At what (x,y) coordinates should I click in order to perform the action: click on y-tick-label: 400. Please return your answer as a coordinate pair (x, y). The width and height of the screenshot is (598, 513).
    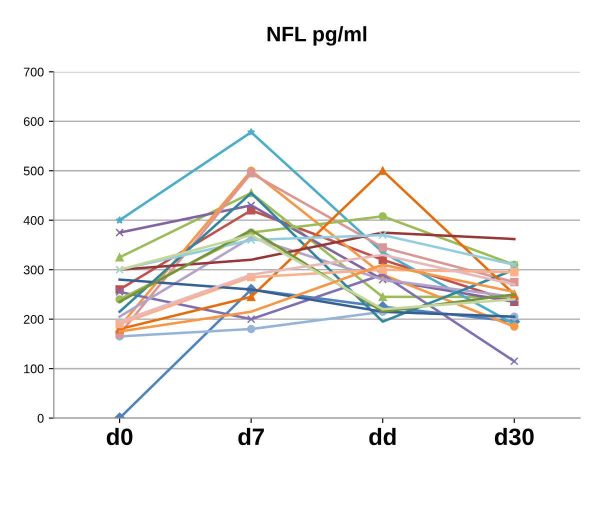
    Looking at the image, I should click on (34, 220).